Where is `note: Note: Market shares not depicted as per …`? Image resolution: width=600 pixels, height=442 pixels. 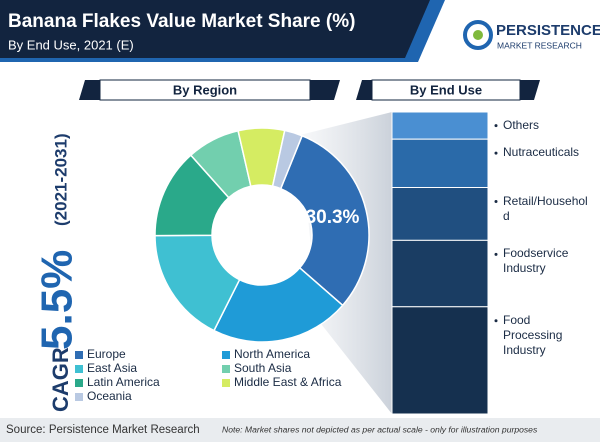
note: Note: Market shares not depicted as per … is located at coordinates (380, 429).